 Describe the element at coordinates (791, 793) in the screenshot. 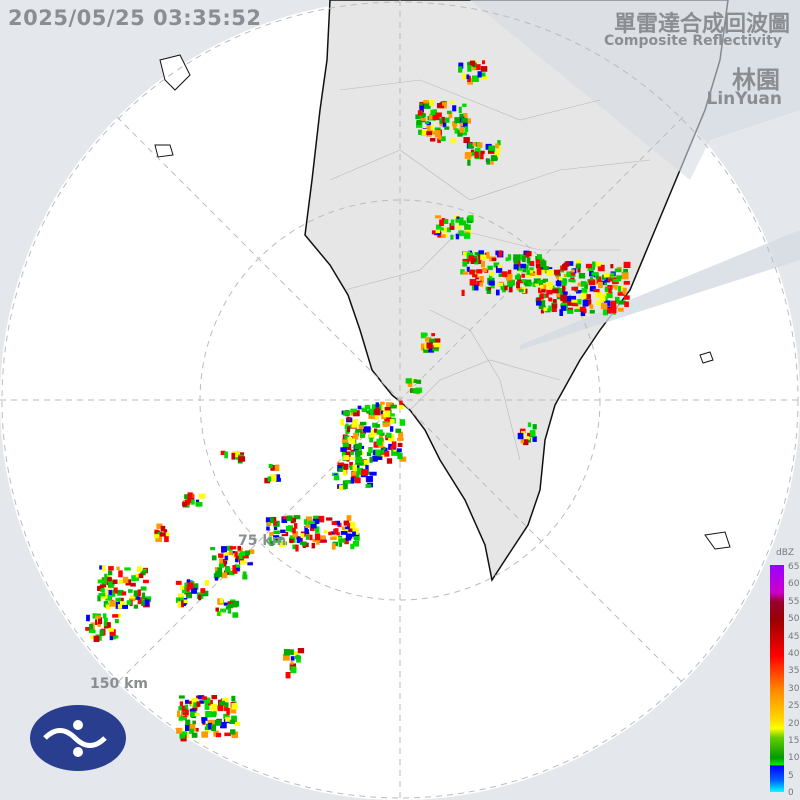

I see `legend-tick: 0` at that location.